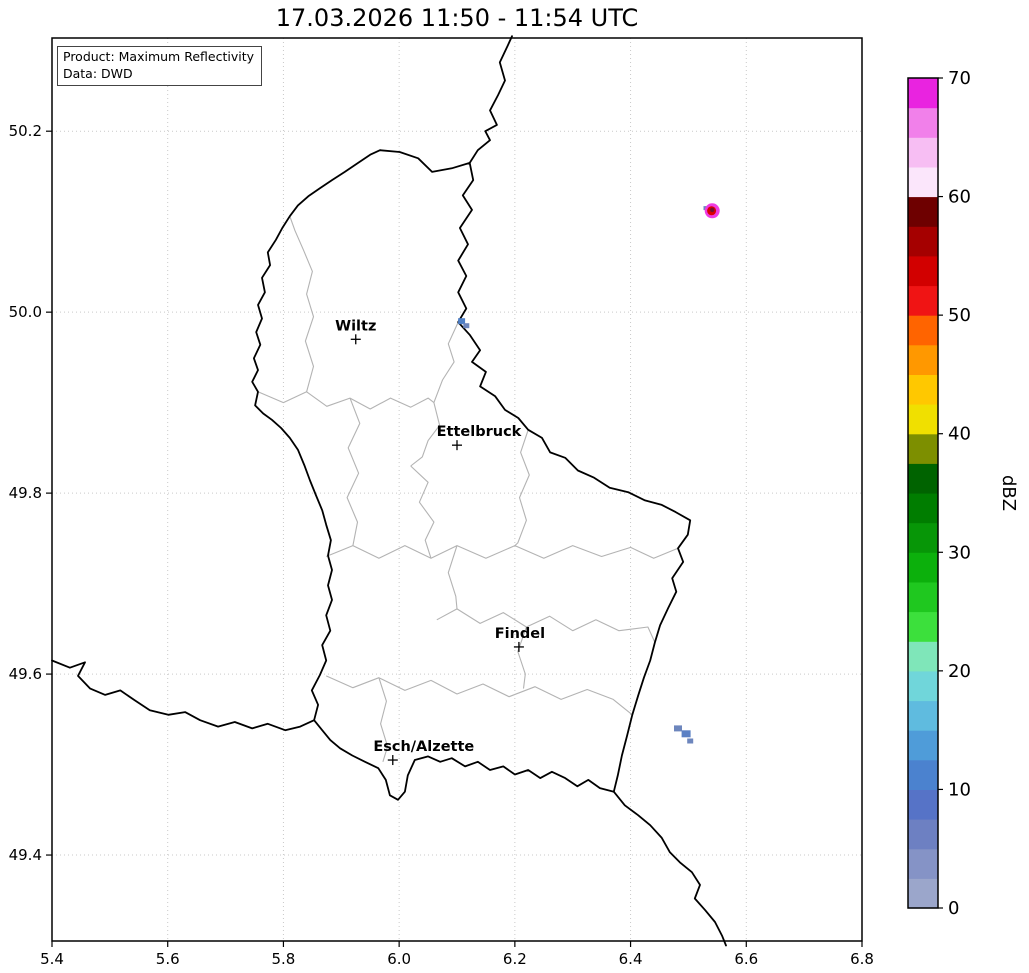 The image size is (1029, 973). I want to click on data-source-label: Data: DWD, so click(98, 73).